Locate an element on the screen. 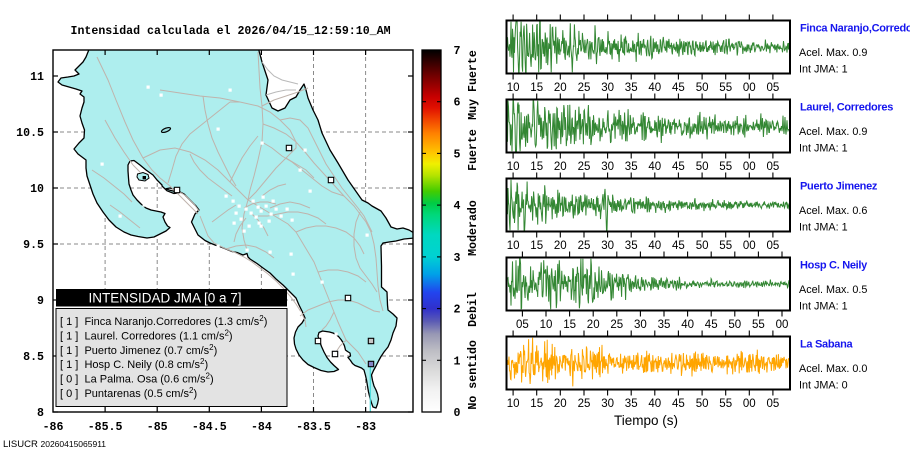  svg-text: Muy Fuerte is located at coordinates (473, 85).